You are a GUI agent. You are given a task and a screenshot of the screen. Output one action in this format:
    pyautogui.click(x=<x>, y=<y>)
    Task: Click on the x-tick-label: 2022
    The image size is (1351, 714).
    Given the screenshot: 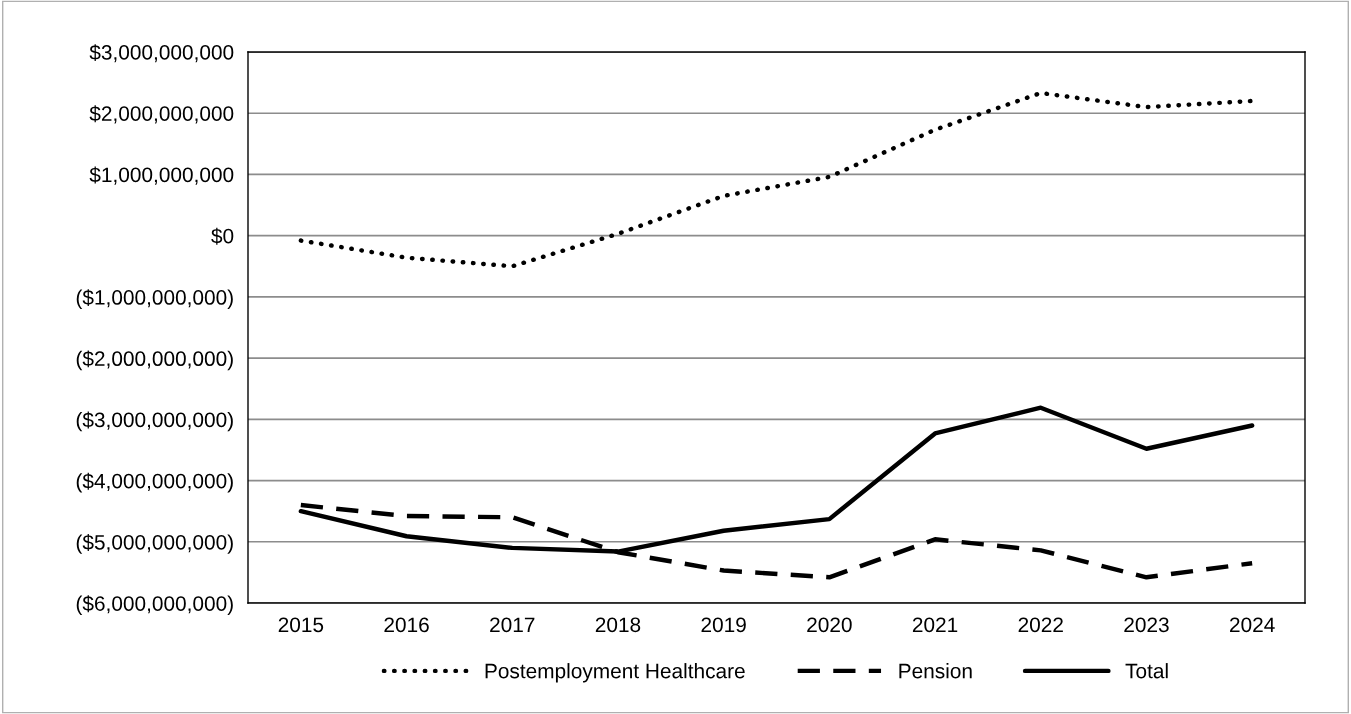 What is the action you would take?
    pyautogui.click(x=1040, y=625)
    